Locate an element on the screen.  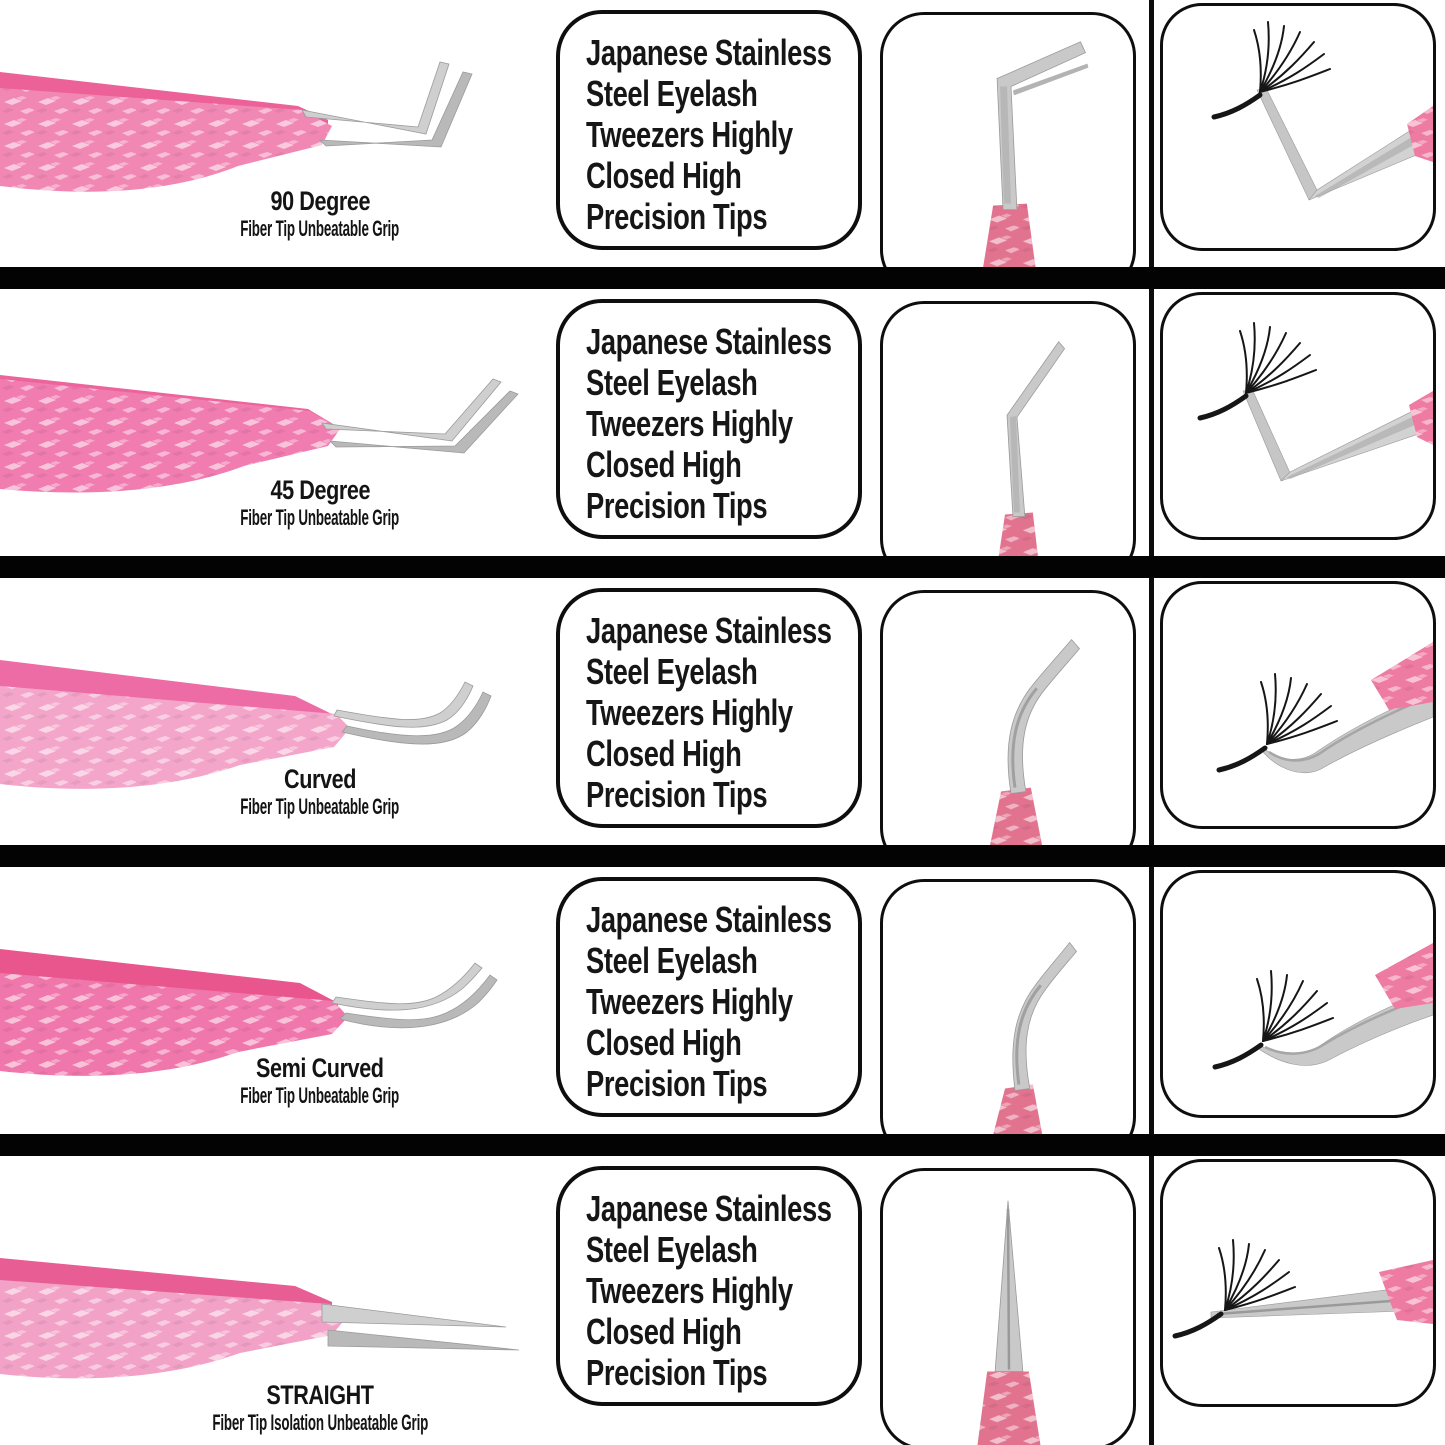
lash-demo-curved is located at coordinates (1298, 705).